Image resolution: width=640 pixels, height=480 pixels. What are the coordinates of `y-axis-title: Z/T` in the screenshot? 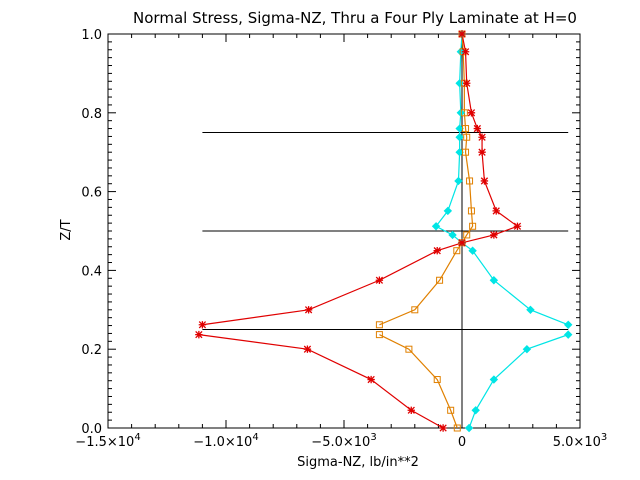 It's located at (66, 229).